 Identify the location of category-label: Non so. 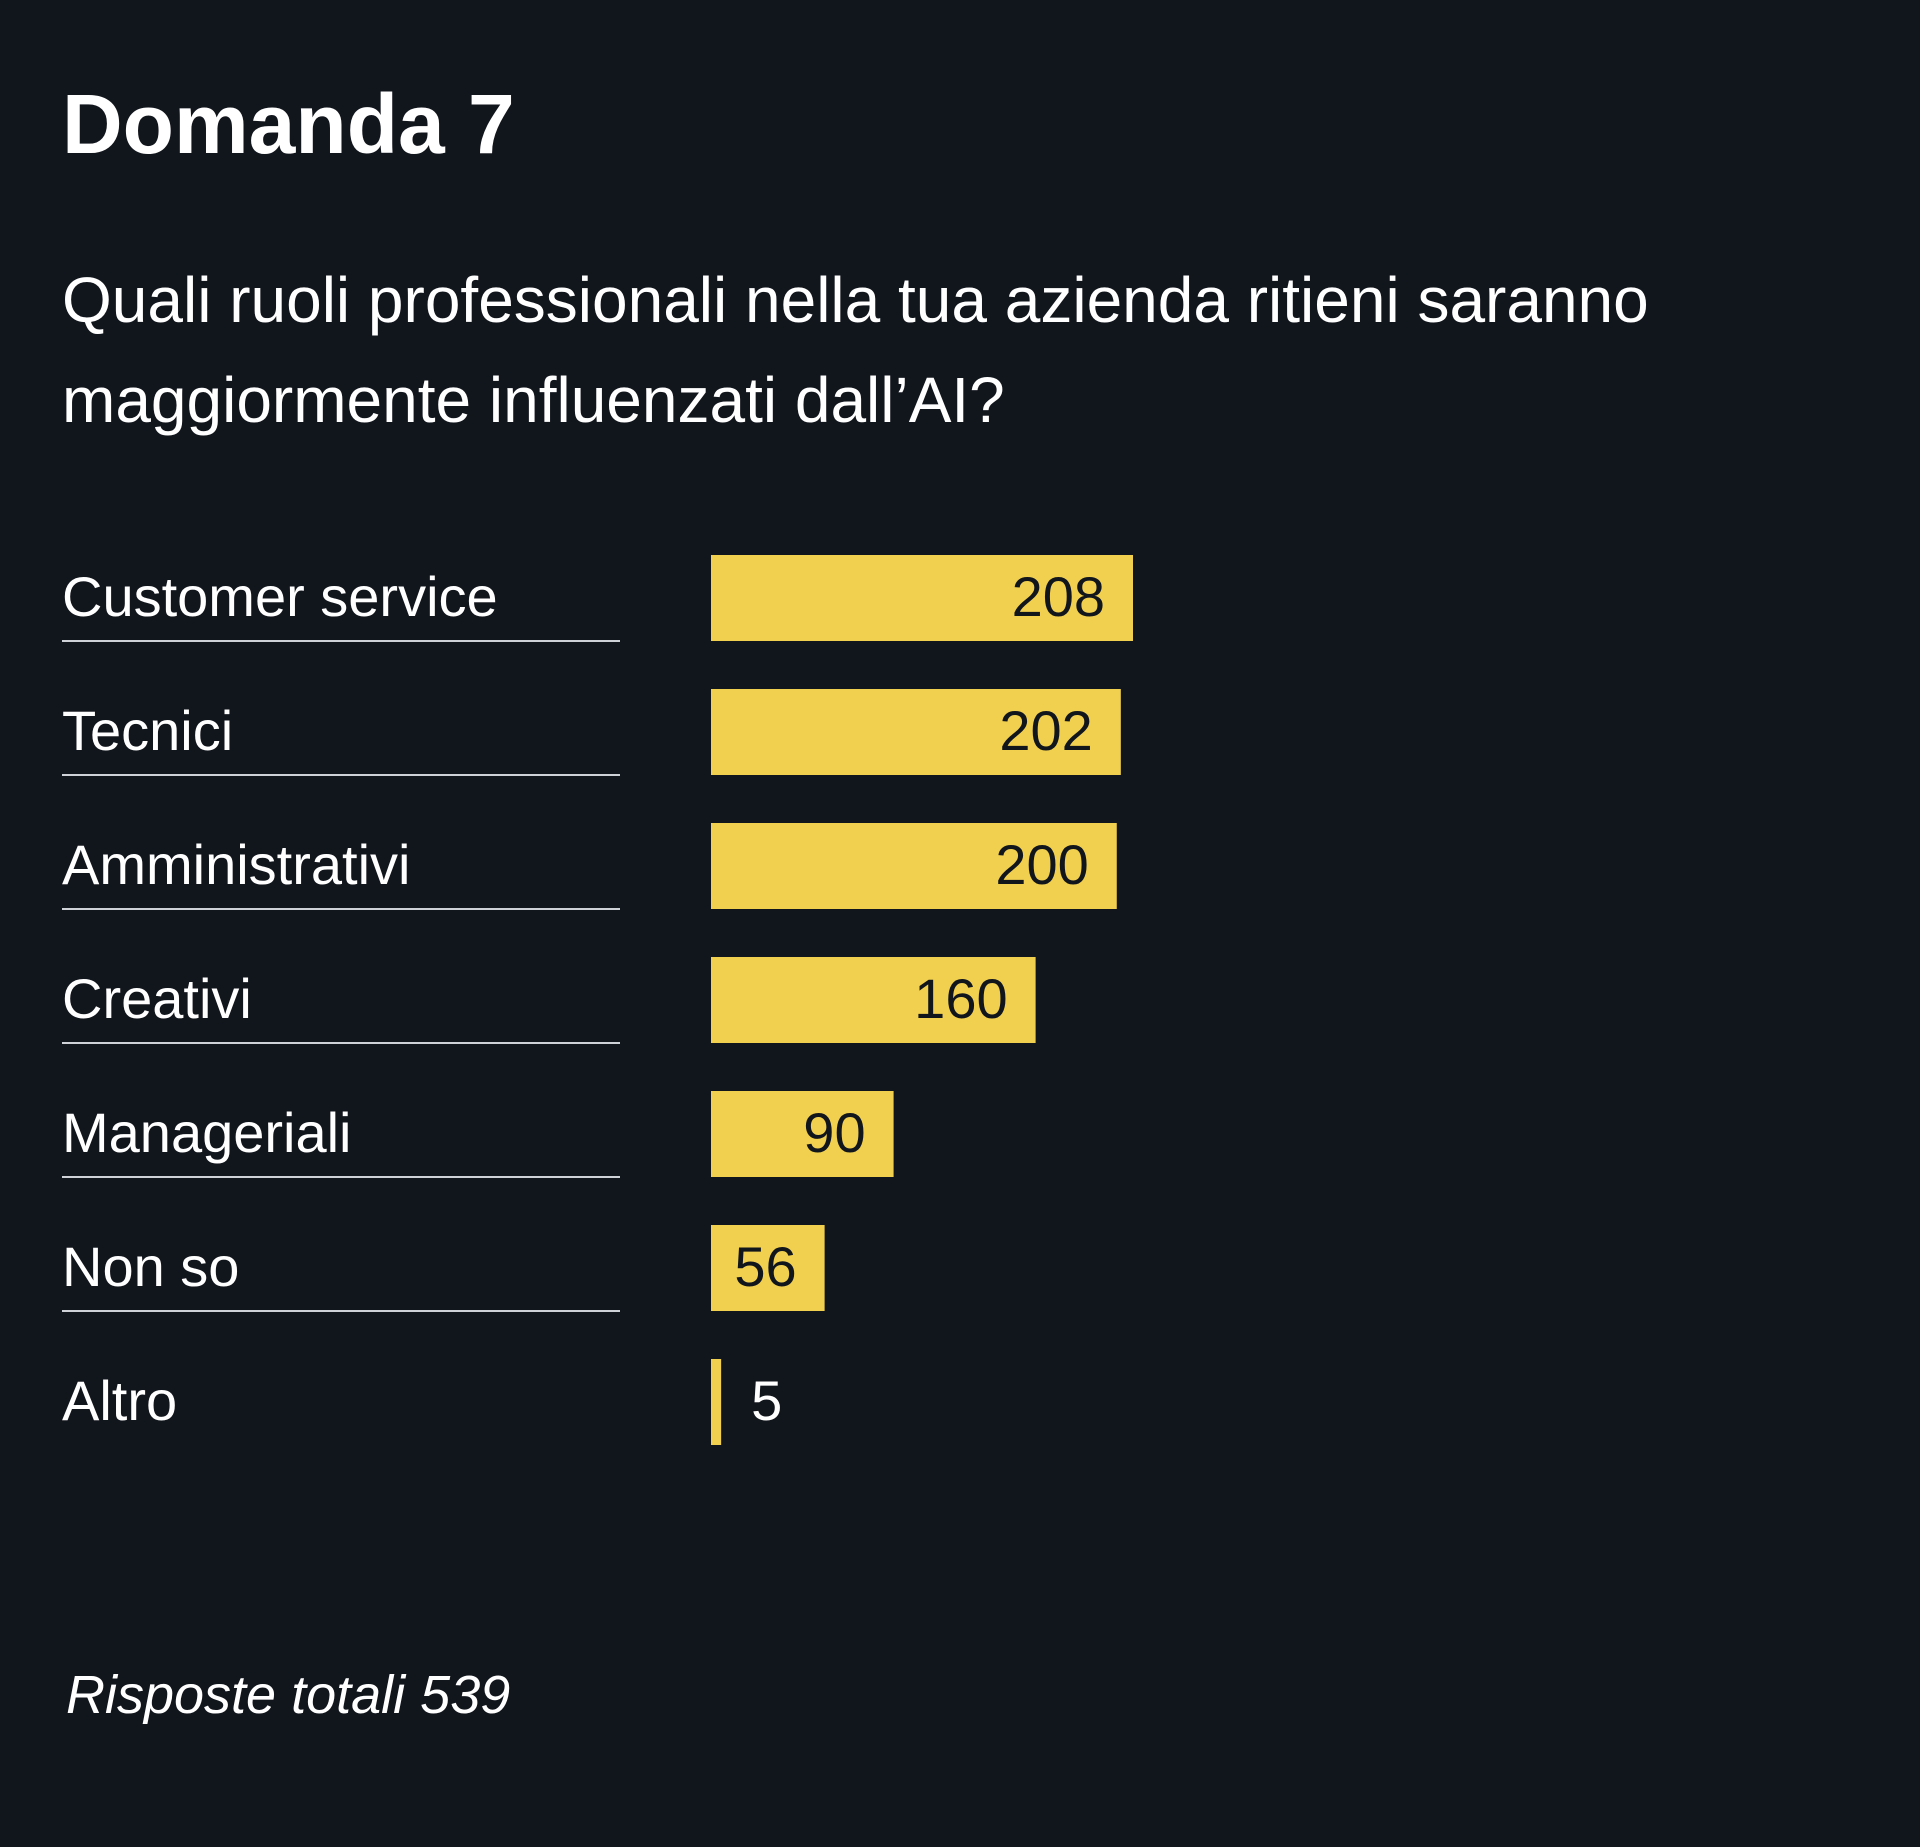
(150, 1266).